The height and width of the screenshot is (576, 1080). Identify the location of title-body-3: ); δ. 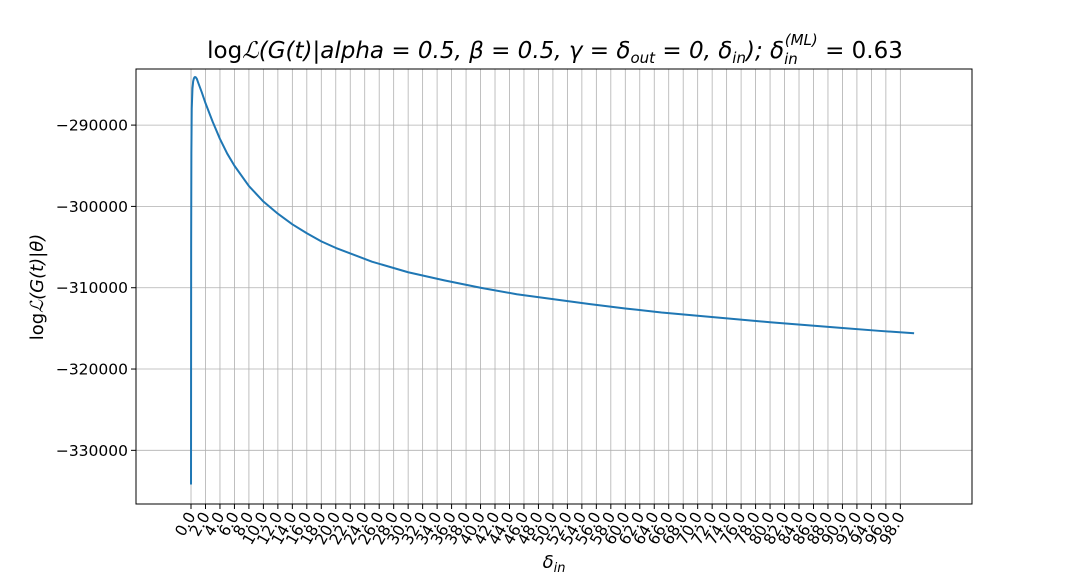
(764, 51).